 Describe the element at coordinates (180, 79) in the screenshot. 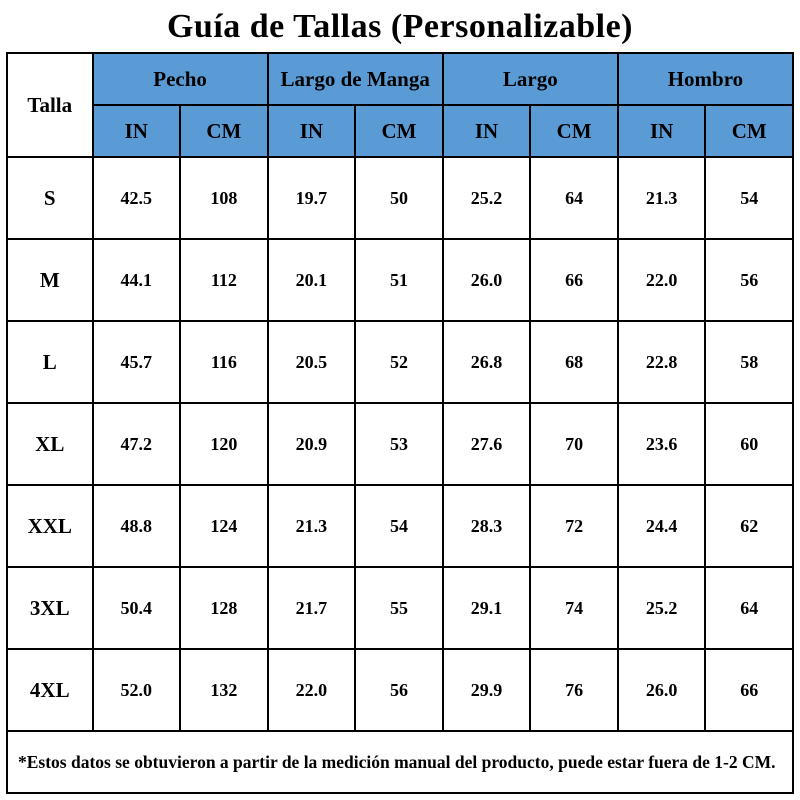

I see `group-header-pecho: Pecho` at that location.